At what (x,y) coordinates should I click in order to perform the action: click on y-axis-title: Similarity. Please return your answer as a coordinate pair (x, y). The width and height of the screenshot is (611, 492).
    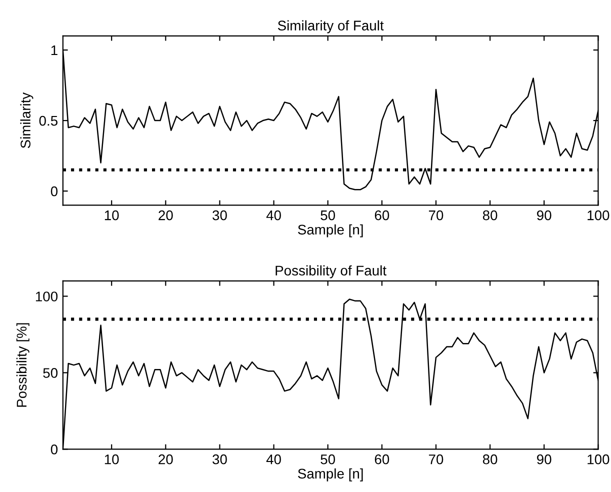
    Looking at the image, I should click on (27, 120).